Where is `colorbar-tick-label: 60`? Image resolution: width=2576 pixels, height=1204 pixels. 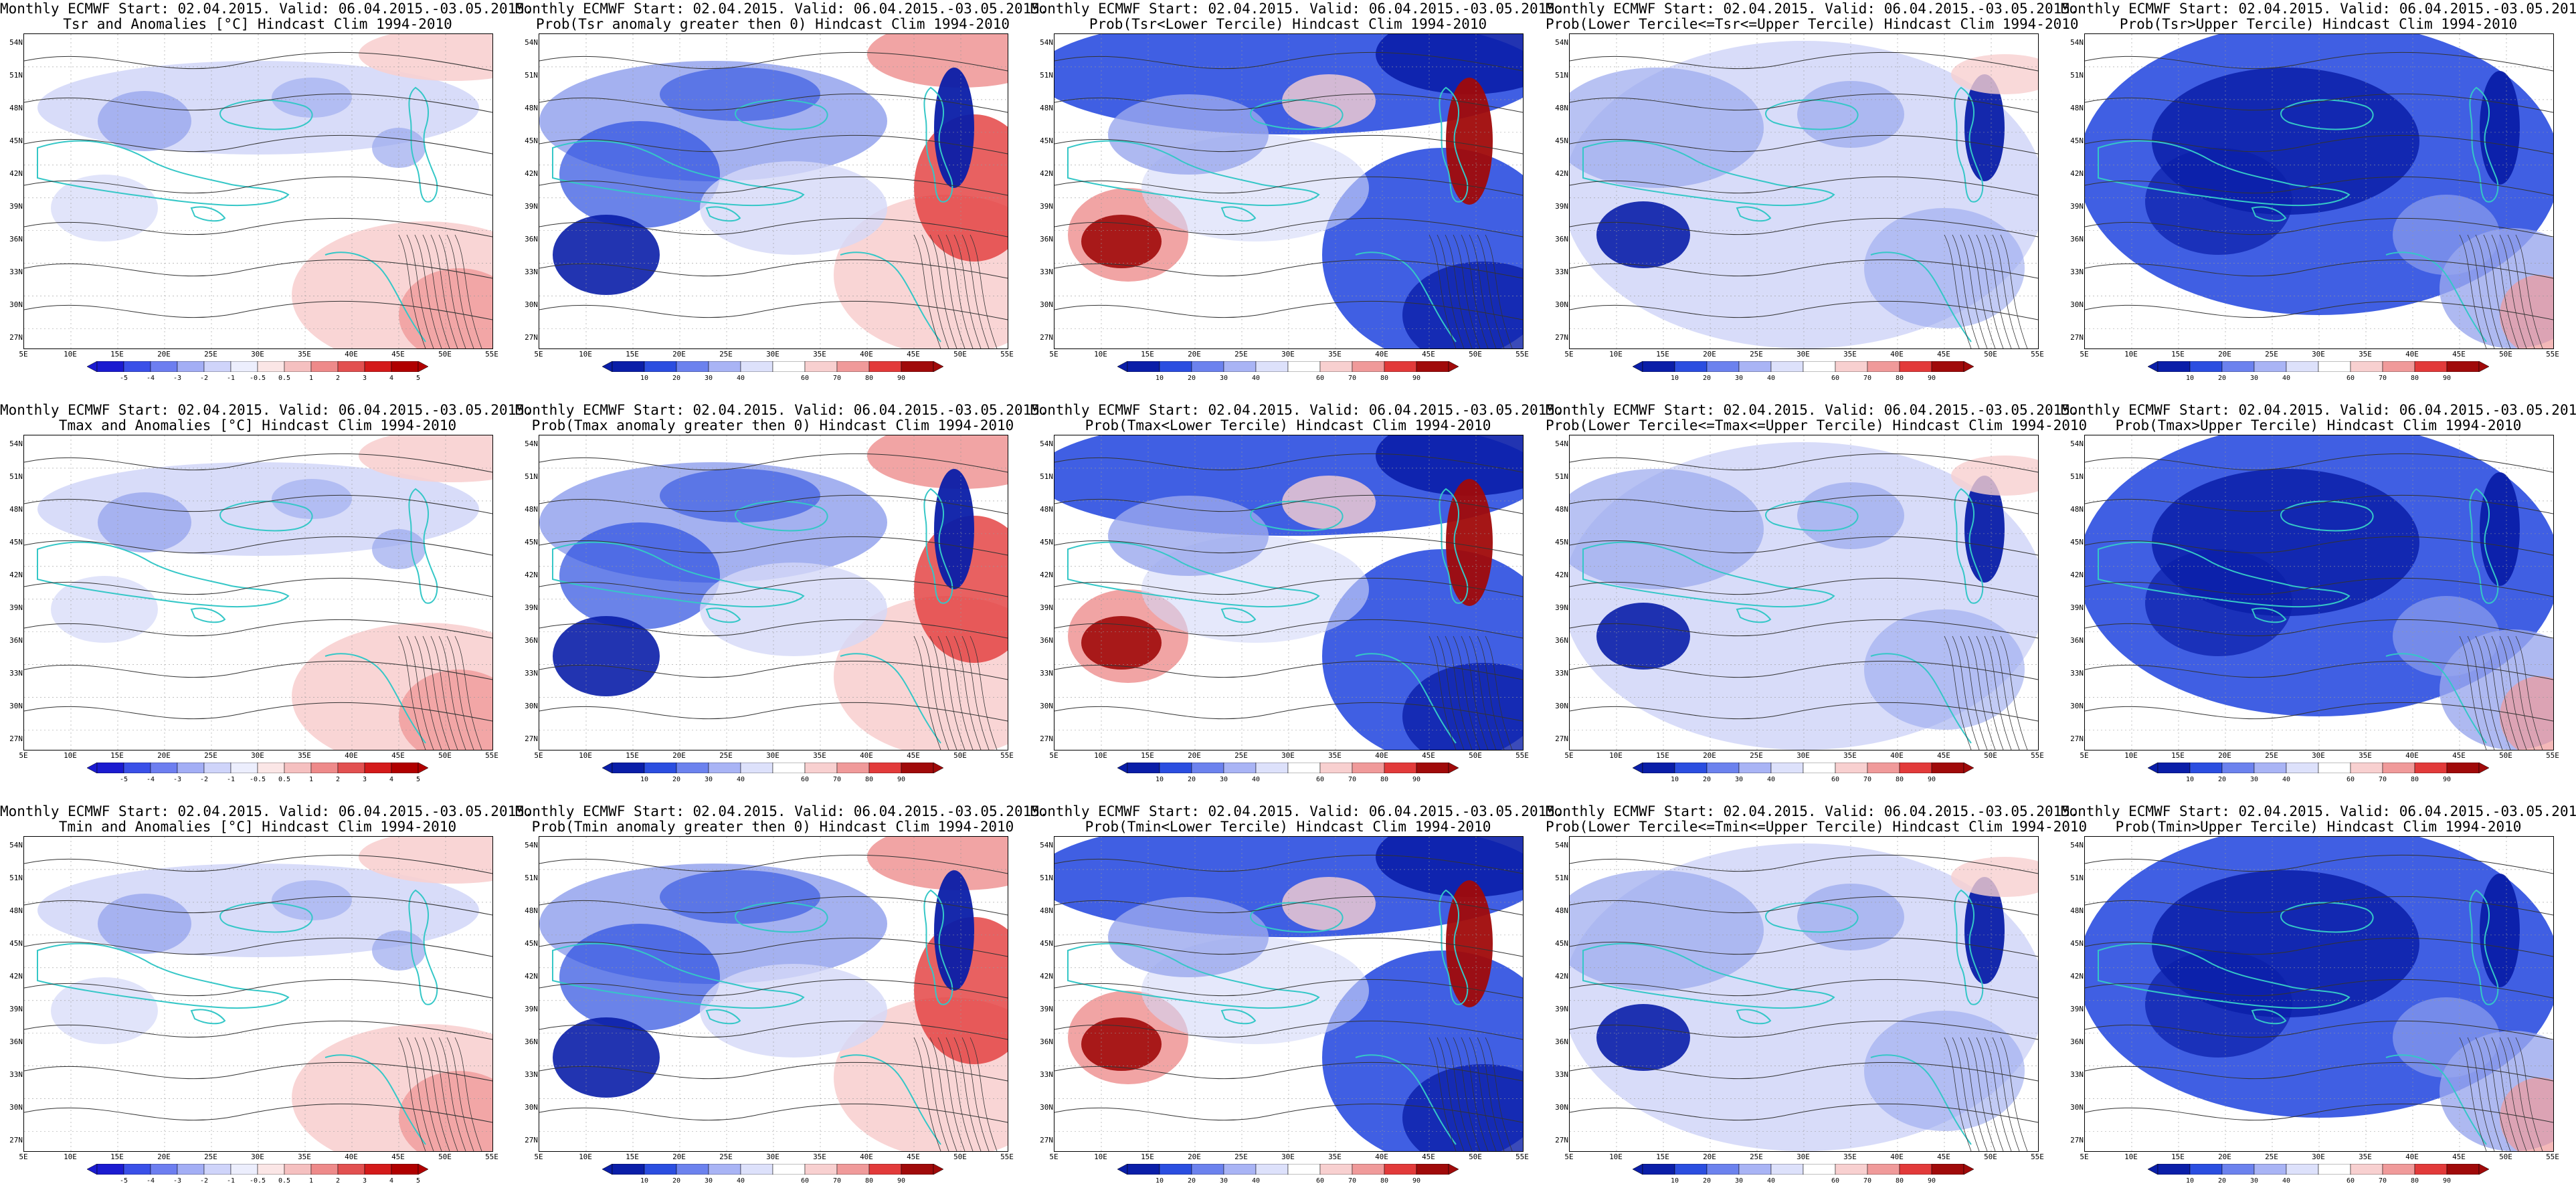 colorbar-tick-label: 60 is located at coordinates (1836, 1181).